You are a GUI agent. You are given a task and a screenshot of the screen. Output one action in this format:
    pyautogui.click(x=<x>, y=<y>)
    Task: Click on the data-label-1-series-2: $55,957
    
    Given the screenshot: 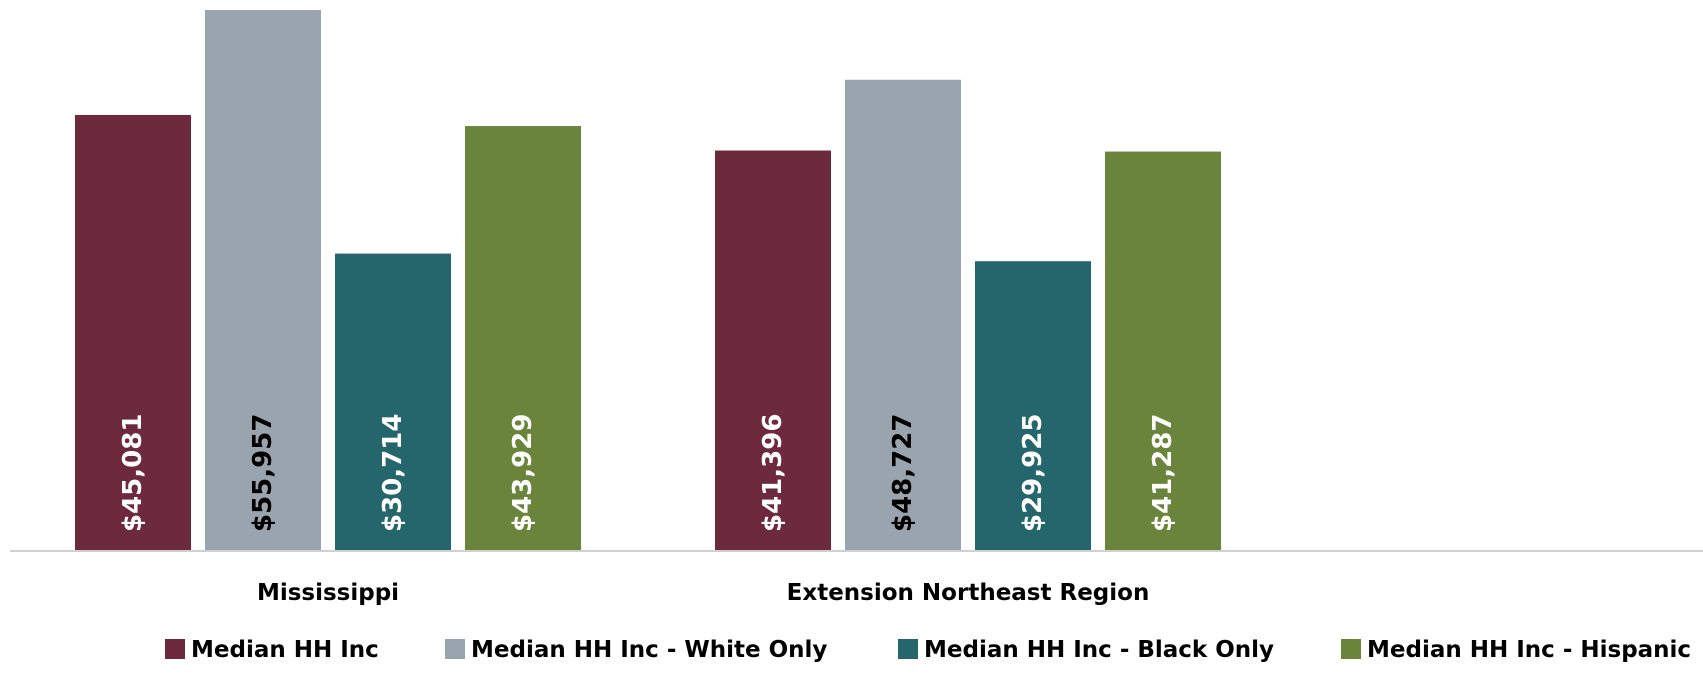 What is the action you would take?
    pyautogui.click(x=263, y=473)
    